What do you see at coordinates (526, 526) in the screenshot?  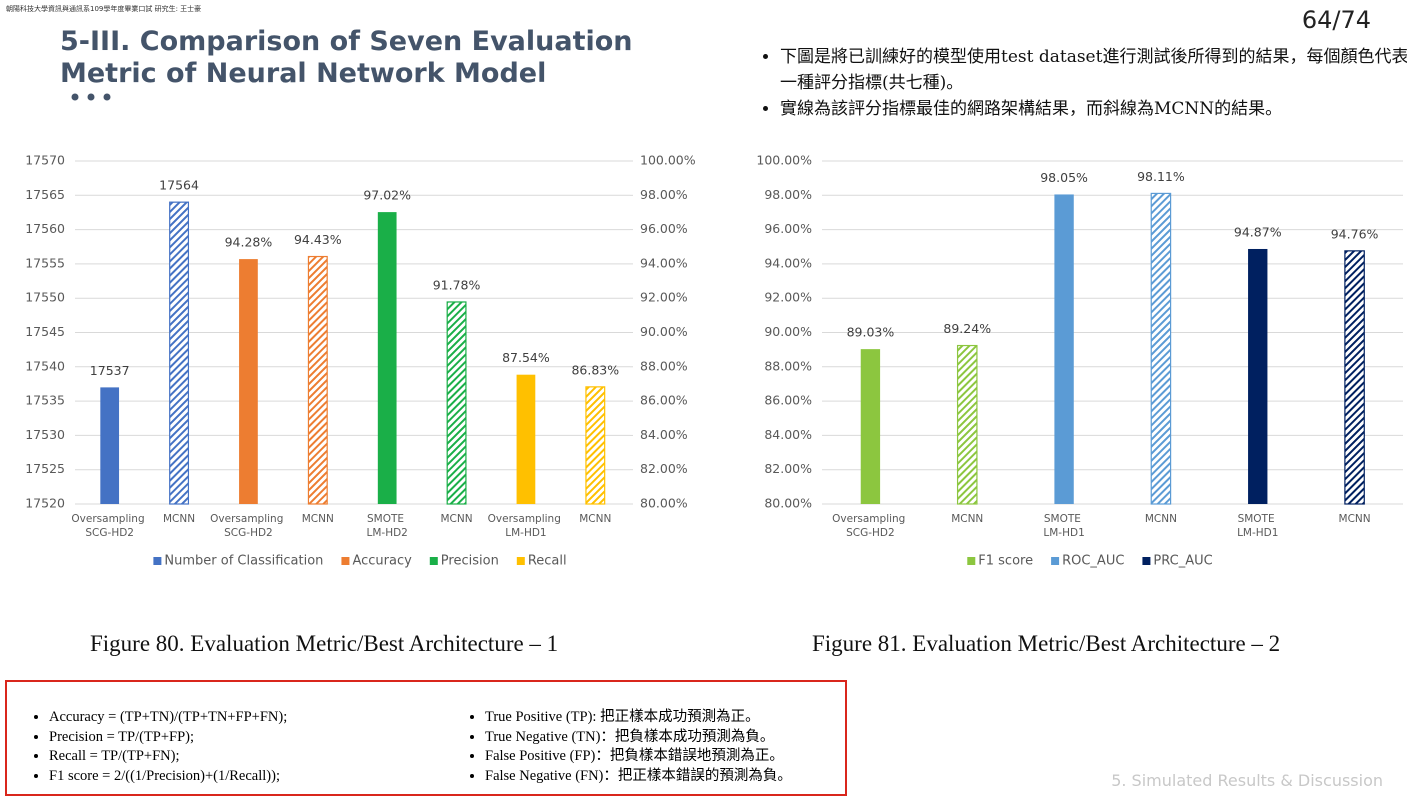 I see `x-tick-label: Oversampling LM-HD1` at bounding box center [526, 526].